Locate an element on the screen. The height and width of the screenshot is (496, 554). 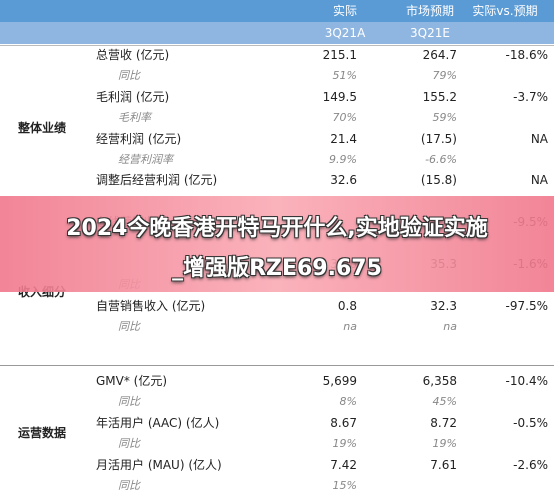
row-label: 年活用户 (AAC) (亿人) is located at coordinates (158, 422).